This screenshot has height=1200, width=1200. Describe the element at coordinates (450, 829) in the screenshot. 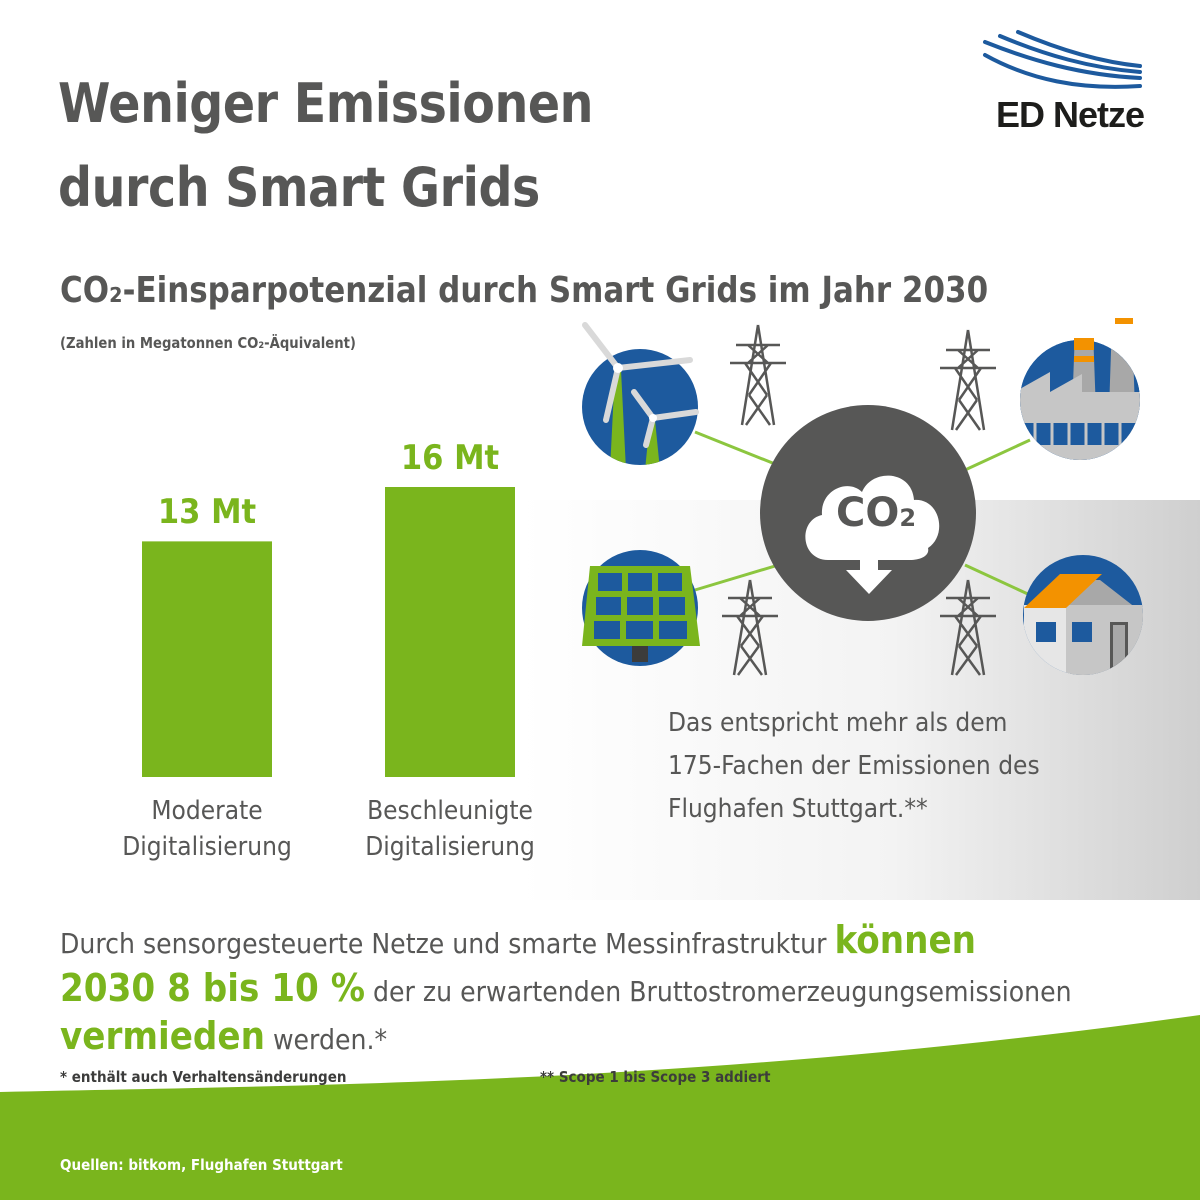

I see `bar-category-label-1: Beschleunigte Digitalisierung` at that location.